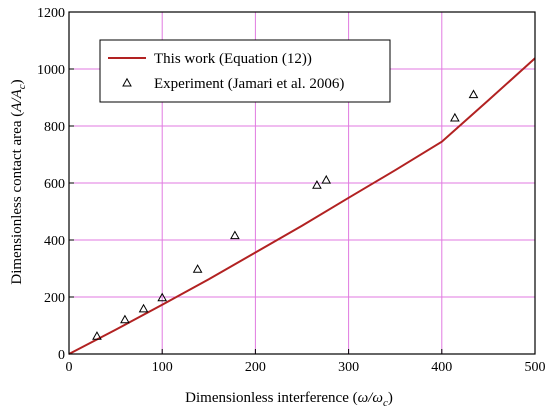 The image size is (550, 411). Describe the element at coordinates (390, 398) in the screenshot. I see `x-axis-label-tail: )` at that location.